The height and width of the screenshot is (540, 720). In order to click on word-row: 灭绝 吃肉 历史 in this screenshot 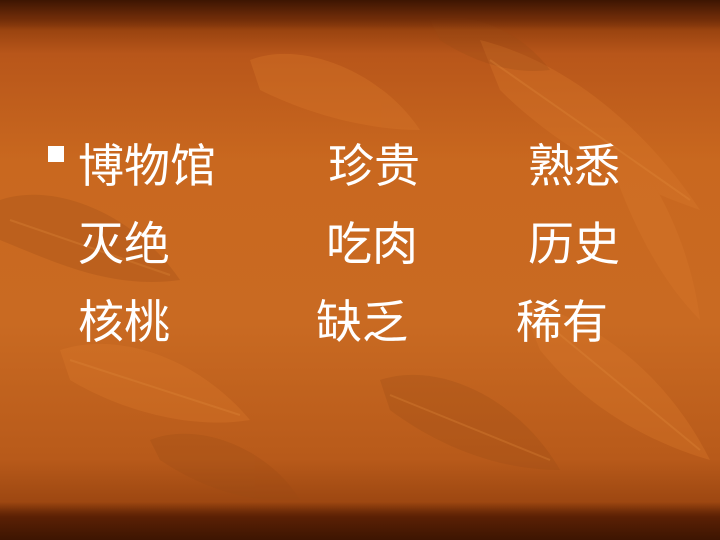, I will do `click(388, 244)`.